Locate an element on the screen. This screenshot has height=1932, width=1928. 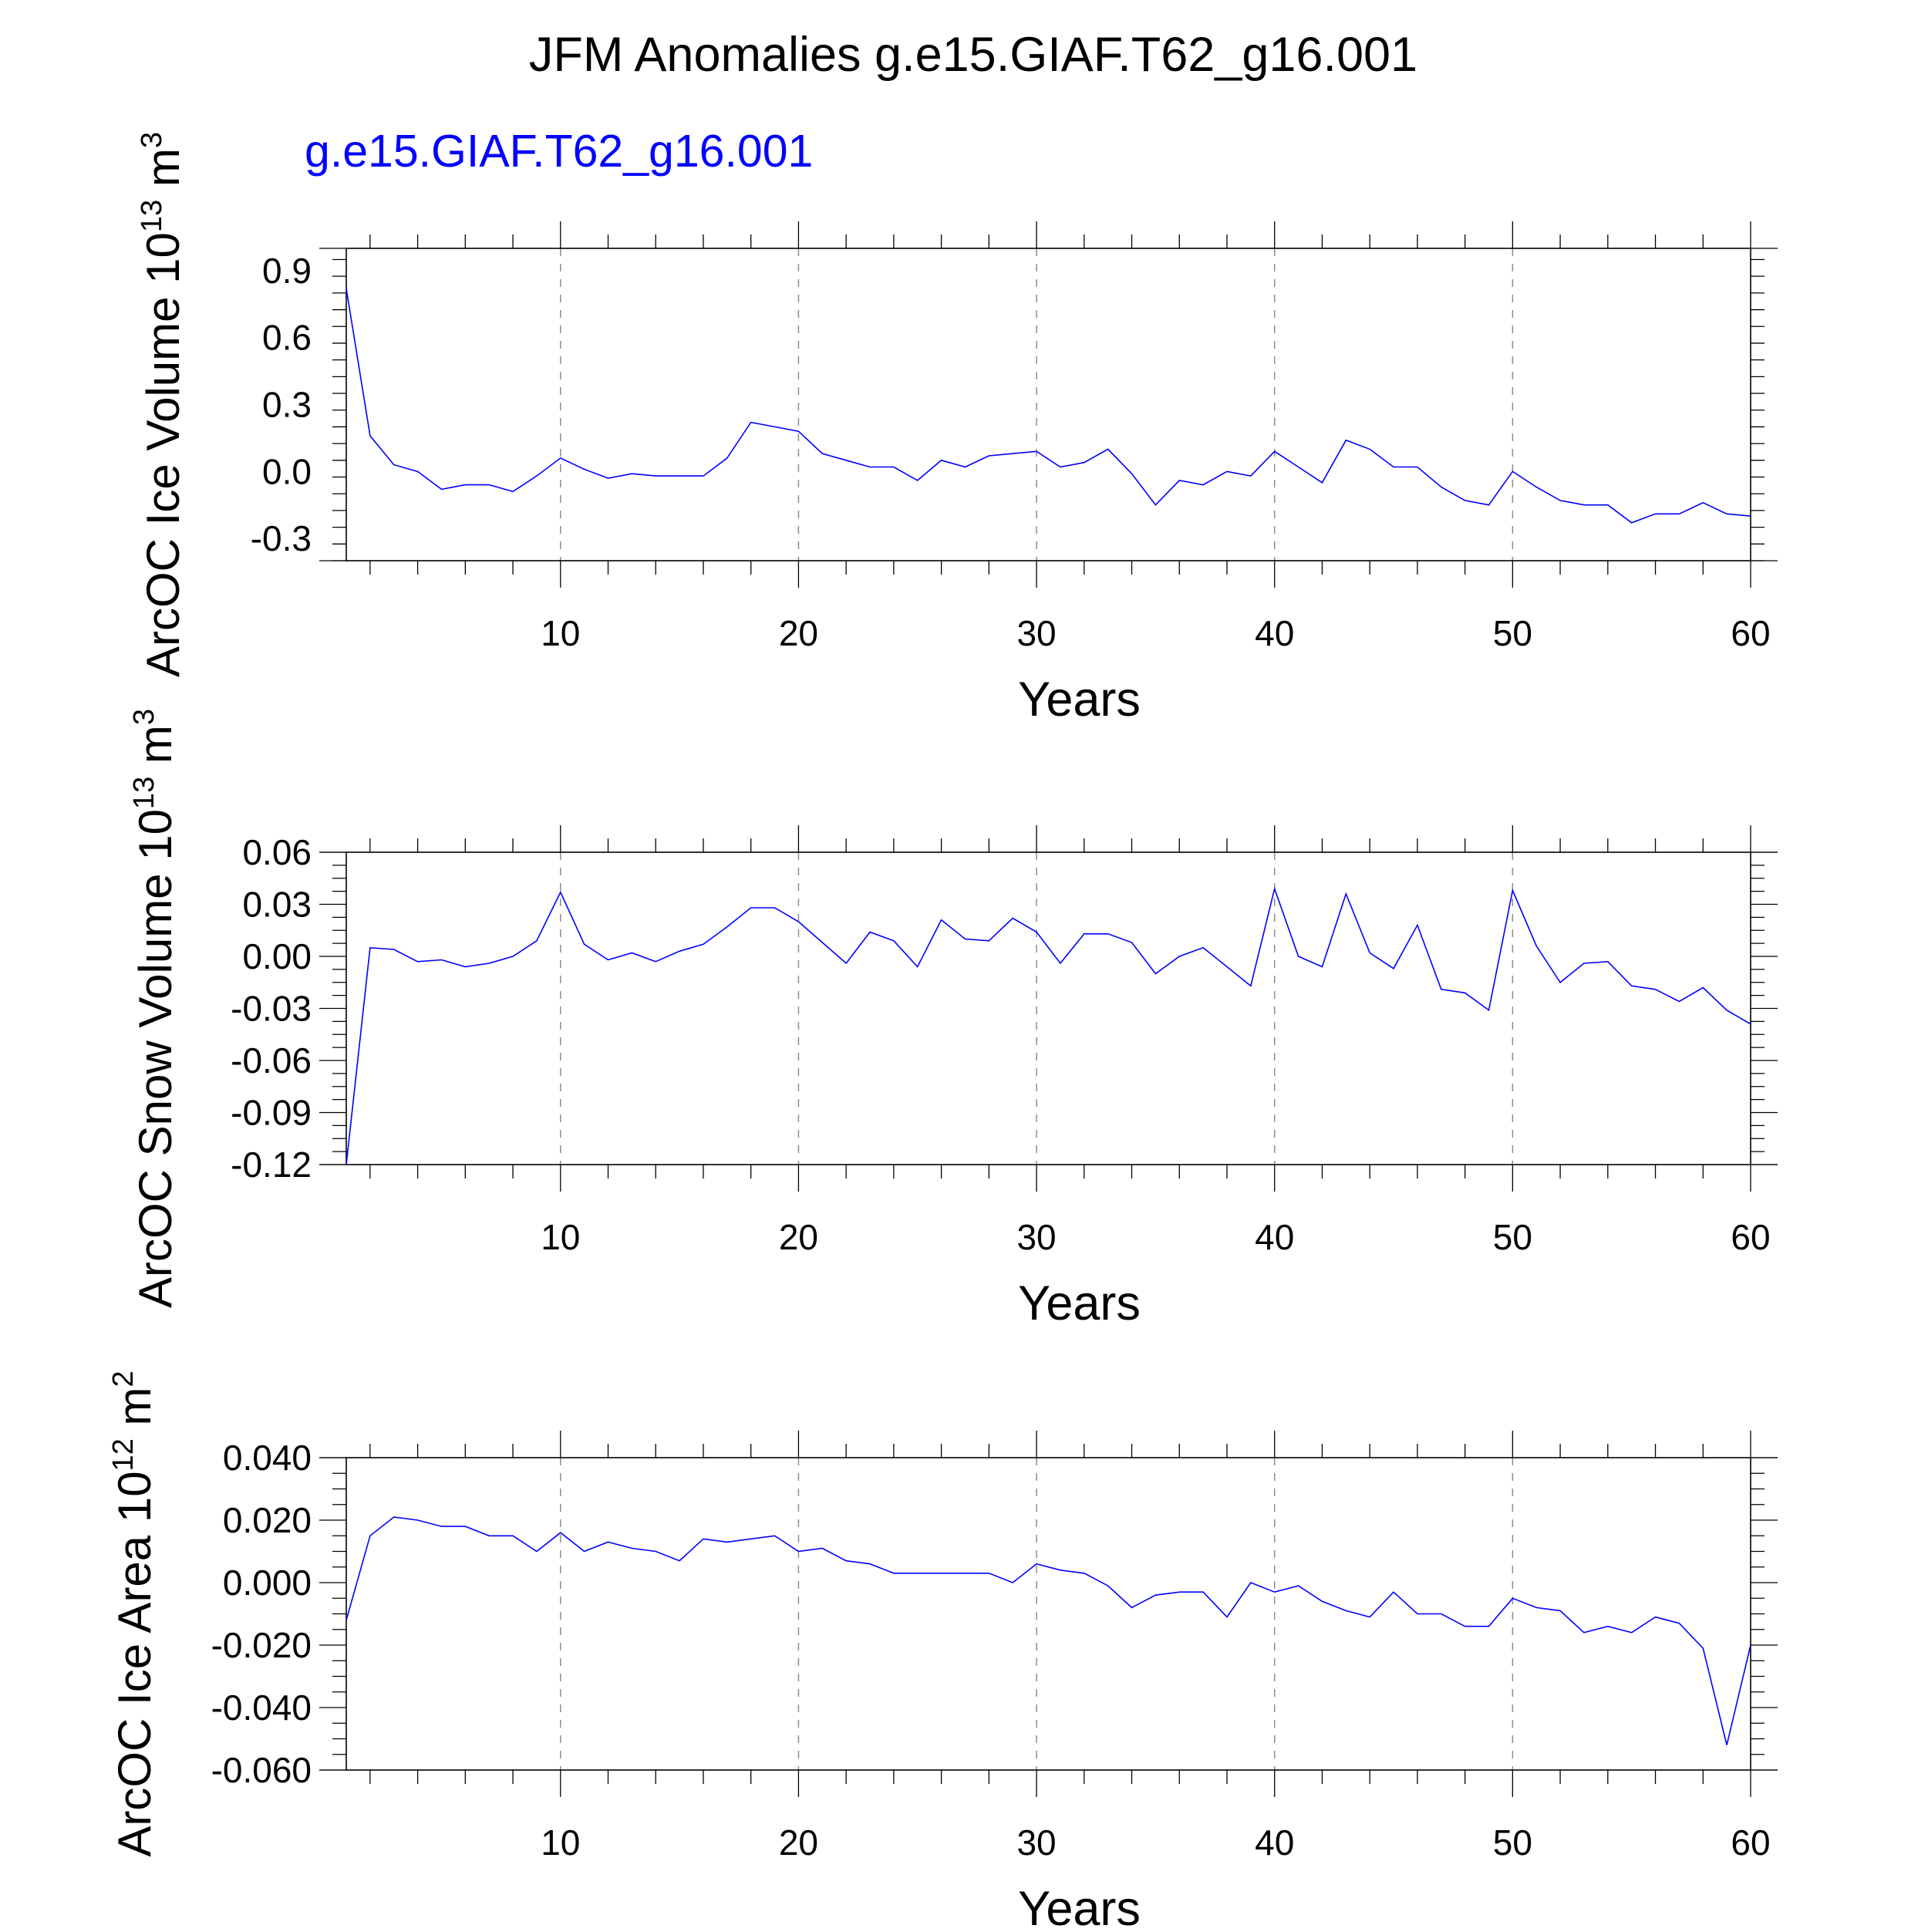
y-tick-label: 0.020 is located at coordinates (268, 1520).